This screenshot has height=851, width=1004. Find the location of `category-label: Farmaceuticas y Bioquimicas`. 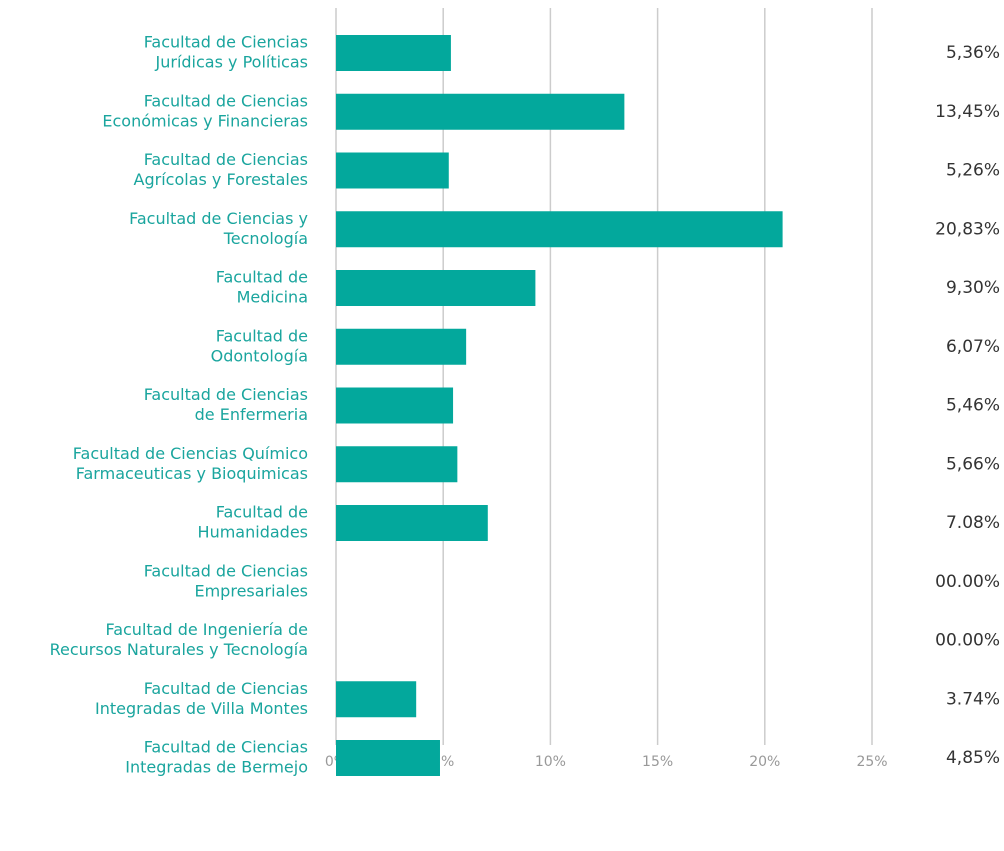

category-label: Farmaceuticas y Bioquimicas is located at coordinates (192, 473).